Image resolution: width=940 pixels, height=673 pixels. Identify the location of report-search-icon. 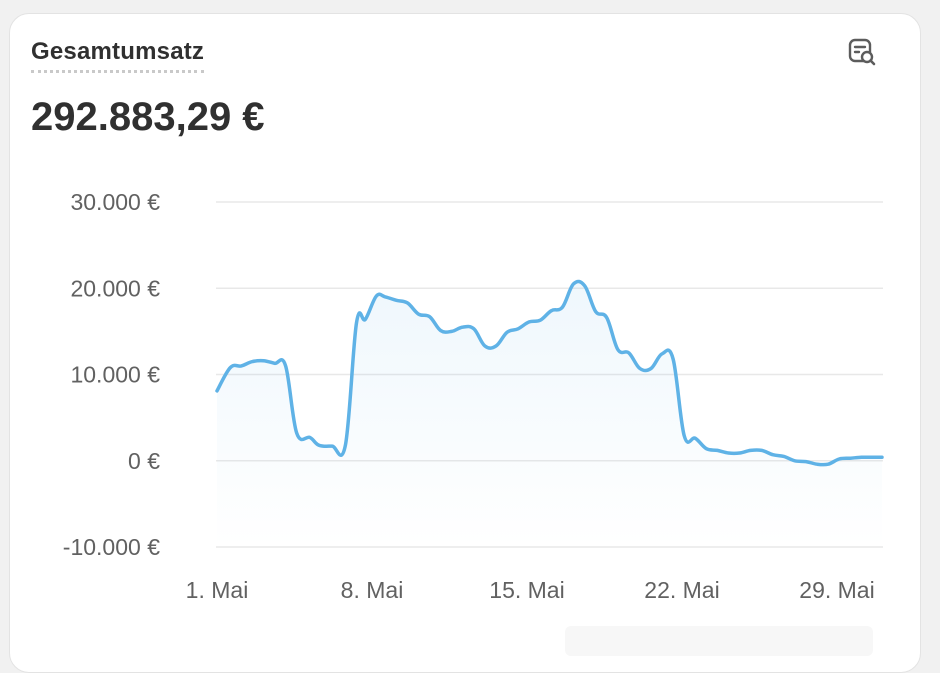
(862, 52).